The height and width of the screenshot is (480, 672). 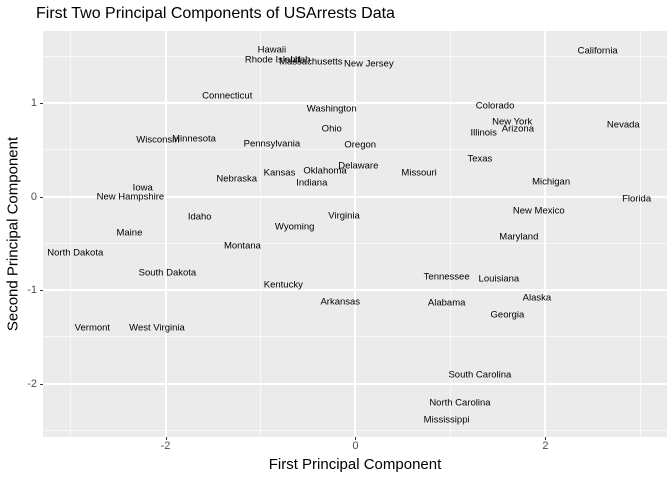 What do you see at coordinates (480, 159) in the screenshot?
I see `state-label-texas: Texas` at bounding box center [480, 159].